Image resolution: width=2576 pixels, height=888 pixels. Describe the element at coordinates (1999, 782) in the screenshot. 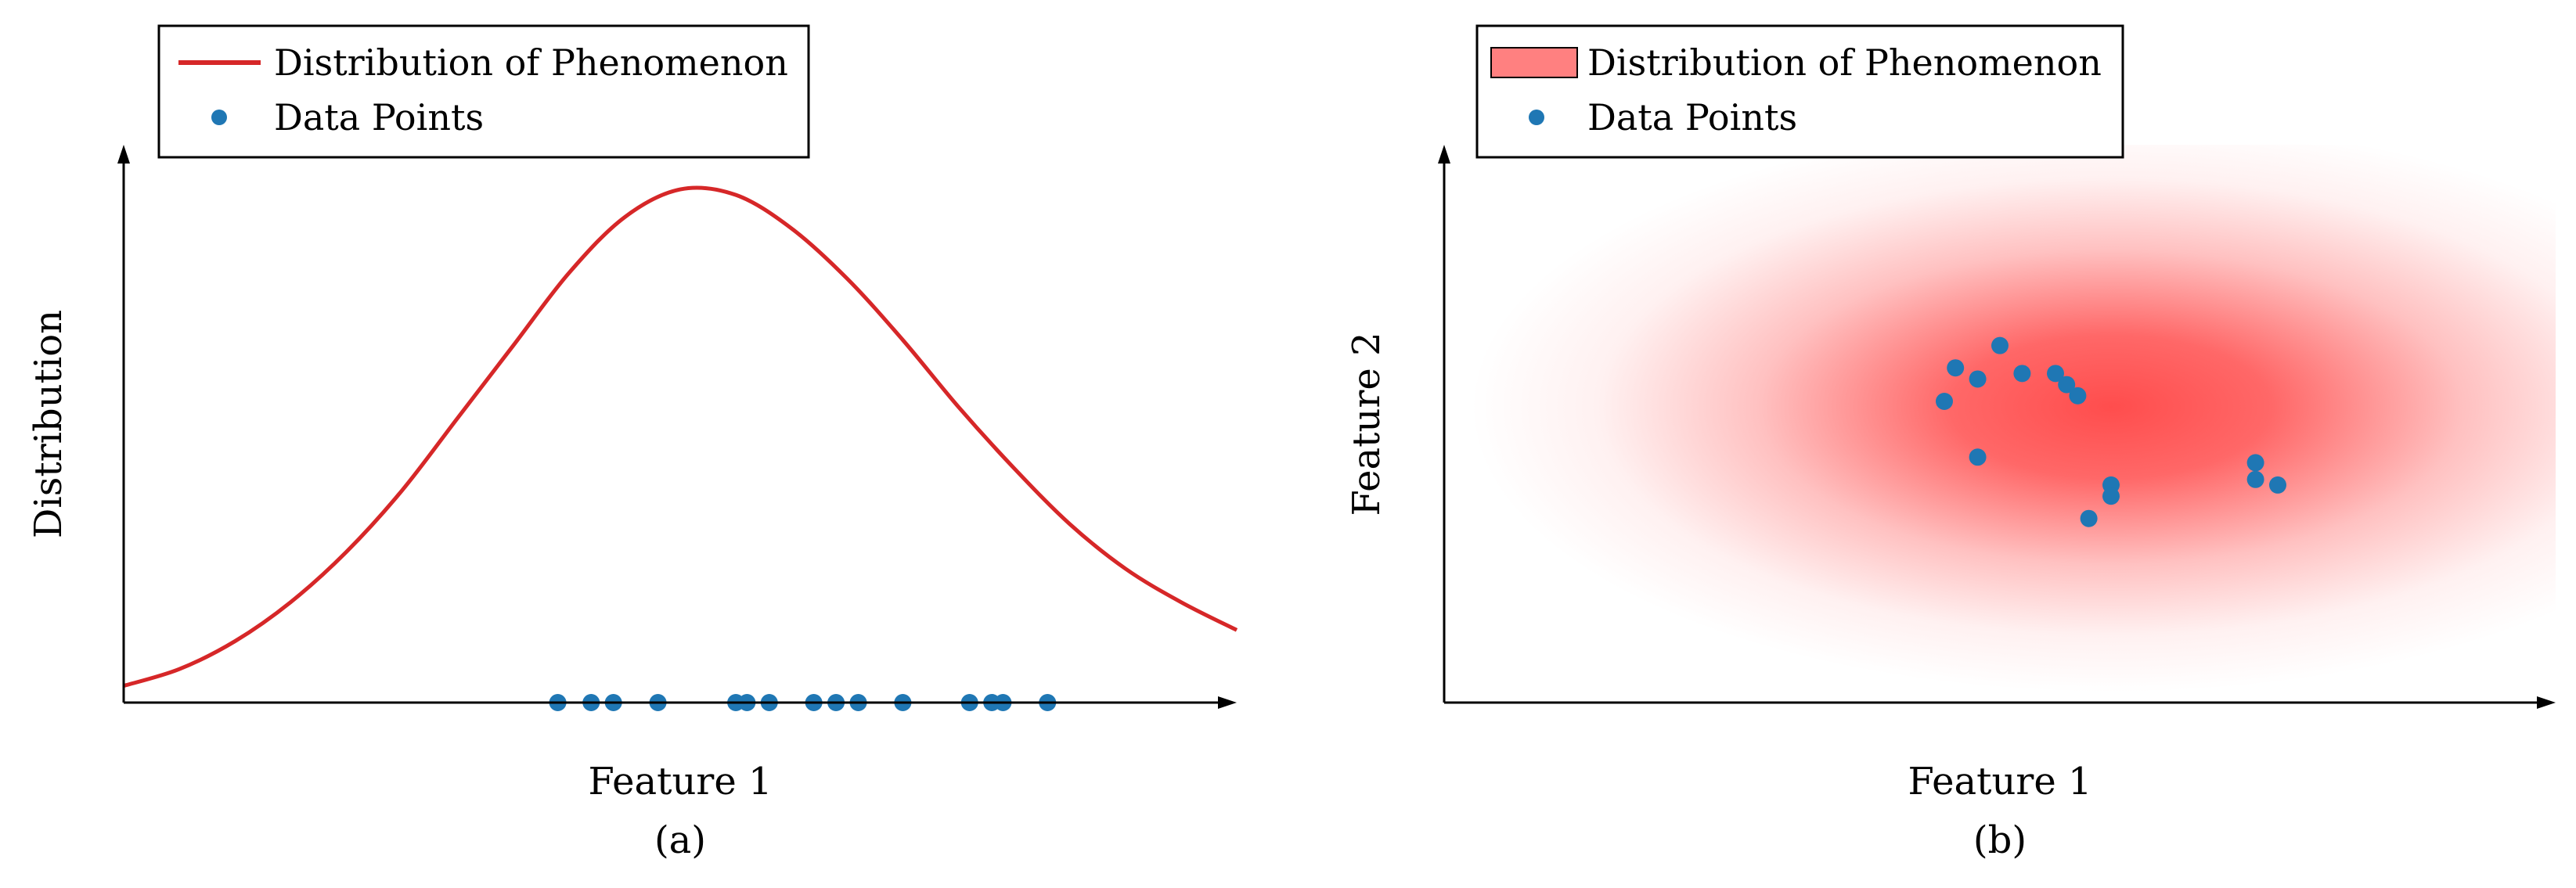

I see `x-axis-label-b: Feature 1` at that location.